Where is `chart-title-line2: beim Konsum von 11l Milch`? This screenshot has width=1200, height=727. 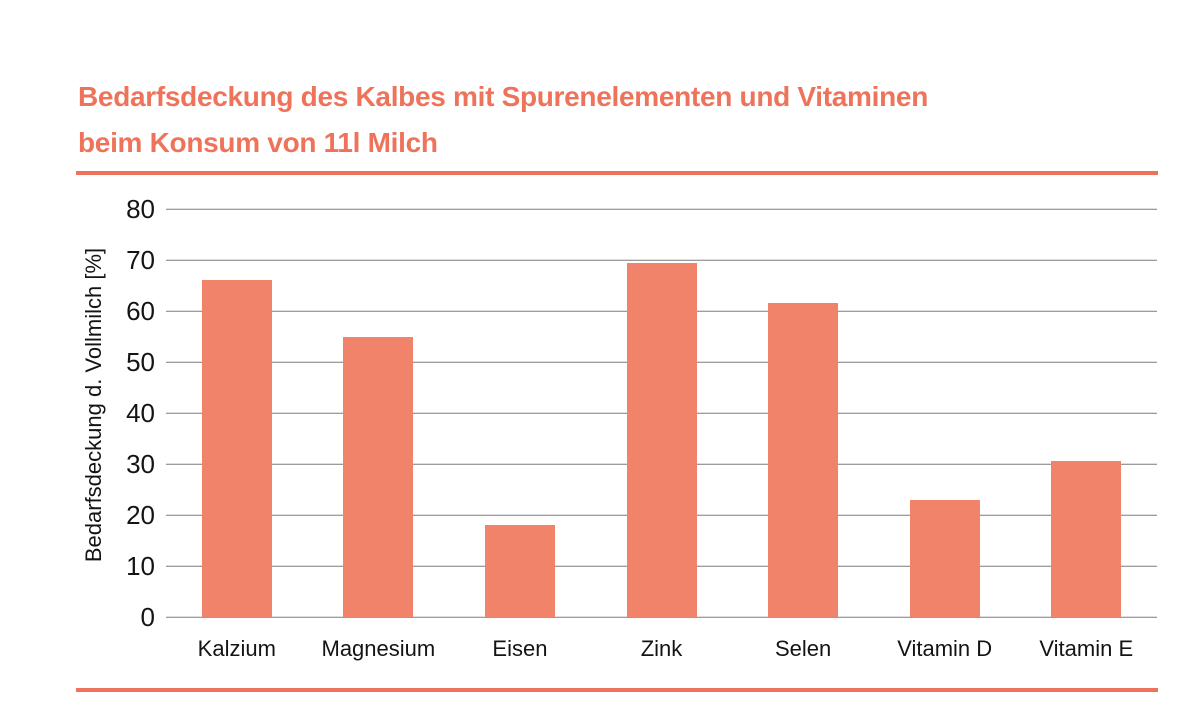 chart-title-line2: beim Konsum von 11l Milch is located at coordinates (258, 142).